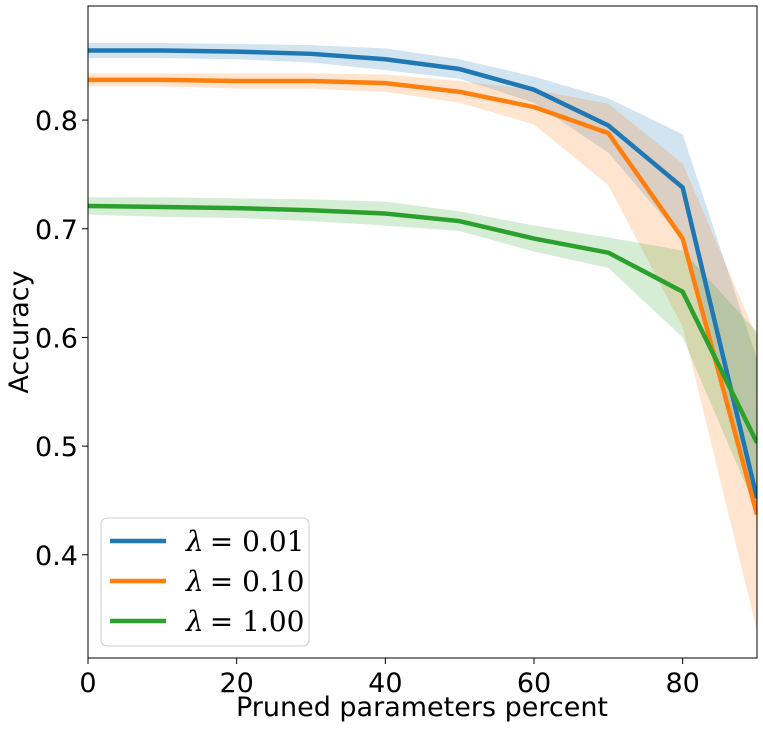  I want to click on x-tick-label: 40, so click(385, 683).